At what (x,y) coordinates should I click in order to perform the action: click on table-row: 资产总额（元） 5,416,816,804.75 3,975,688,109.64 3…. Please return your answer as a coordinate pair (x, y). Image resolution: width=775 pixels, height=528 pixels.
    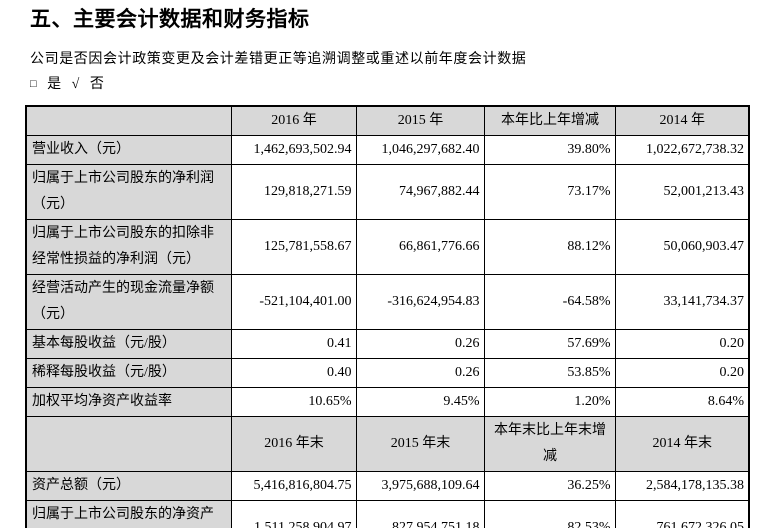
    Looking at the image, I should click on (387, 486).